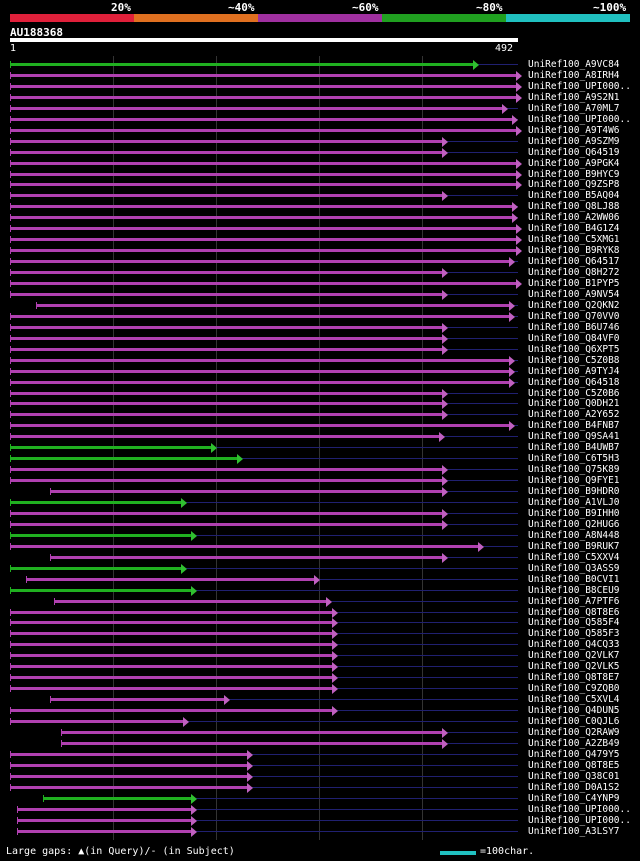 The height and width of the screenshot is (861, 640). Describe the element at coordinates (574, 141) in the screenshot. I see `hit-label: UniRef100_A9SZM9` at that location.